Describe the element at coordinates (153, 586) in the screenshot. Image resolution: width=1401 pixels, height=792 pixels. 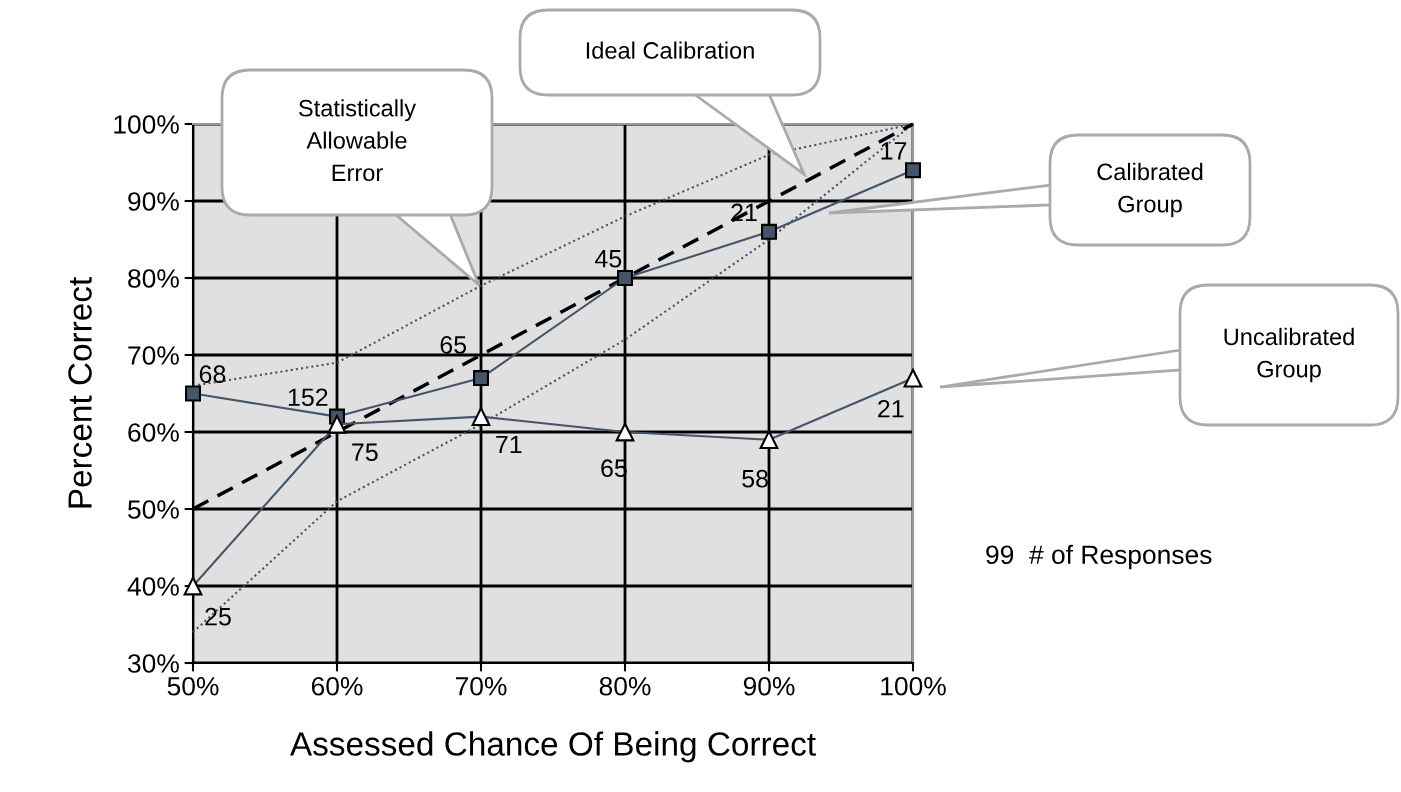
I see `y-tick-label: 40%` at that location.